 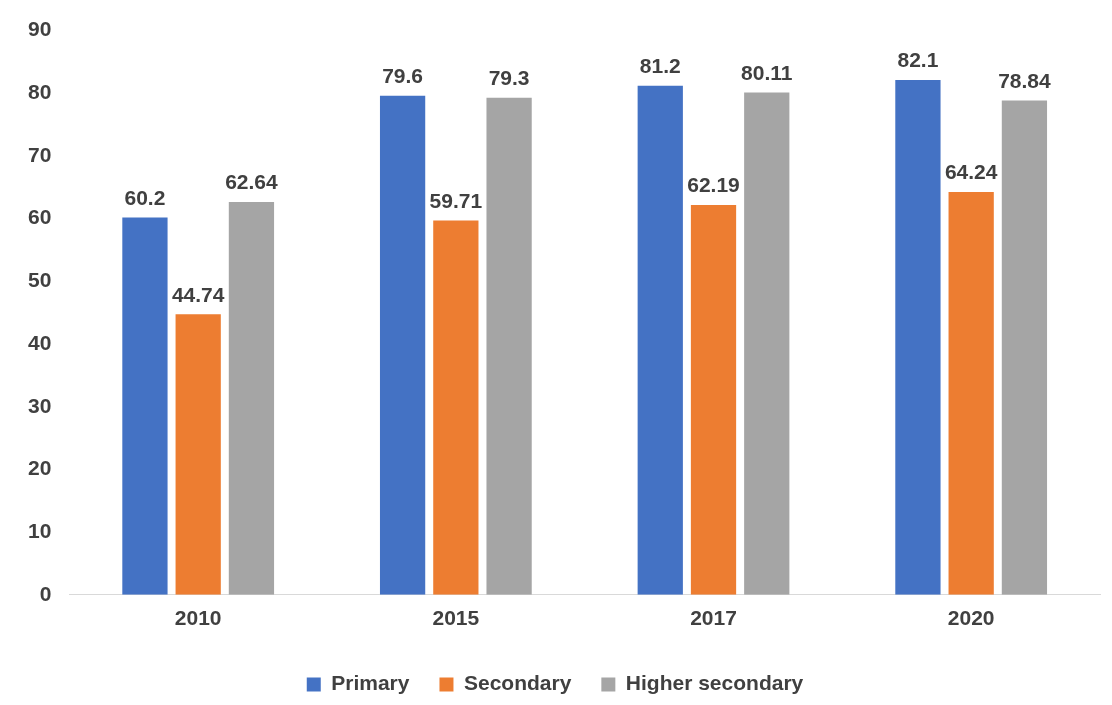 I want to click on data-label: 59.71, so click(x=456, y=200).